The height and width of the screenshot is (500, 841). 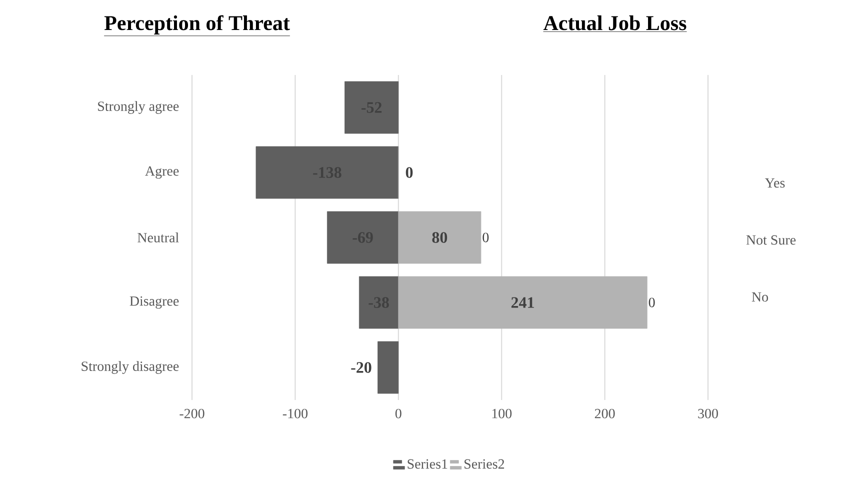 I want to click on text: Not Sure, so click(x=771, y=240).